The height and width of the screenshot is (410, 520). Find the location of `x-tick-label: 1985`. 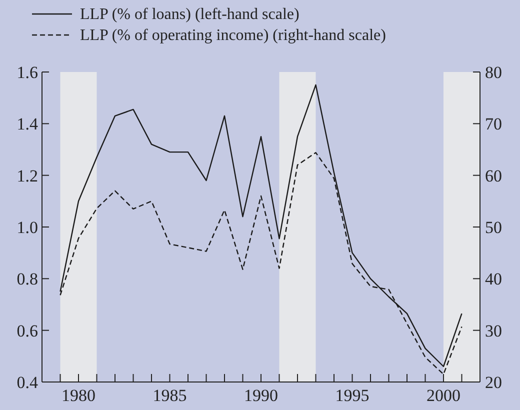

x-tick-label: 1985 is located at coordinates (169, 395).